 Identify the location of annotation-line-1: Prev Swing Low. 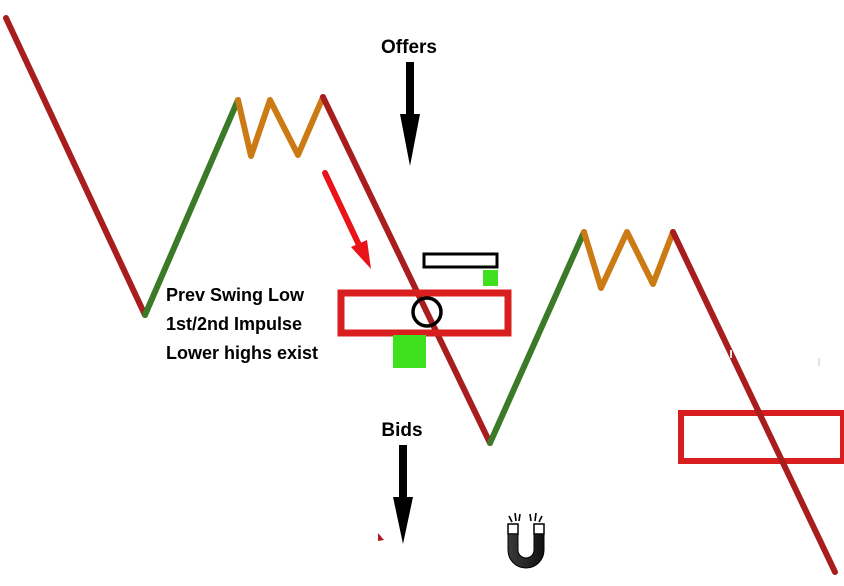
(235, 295).